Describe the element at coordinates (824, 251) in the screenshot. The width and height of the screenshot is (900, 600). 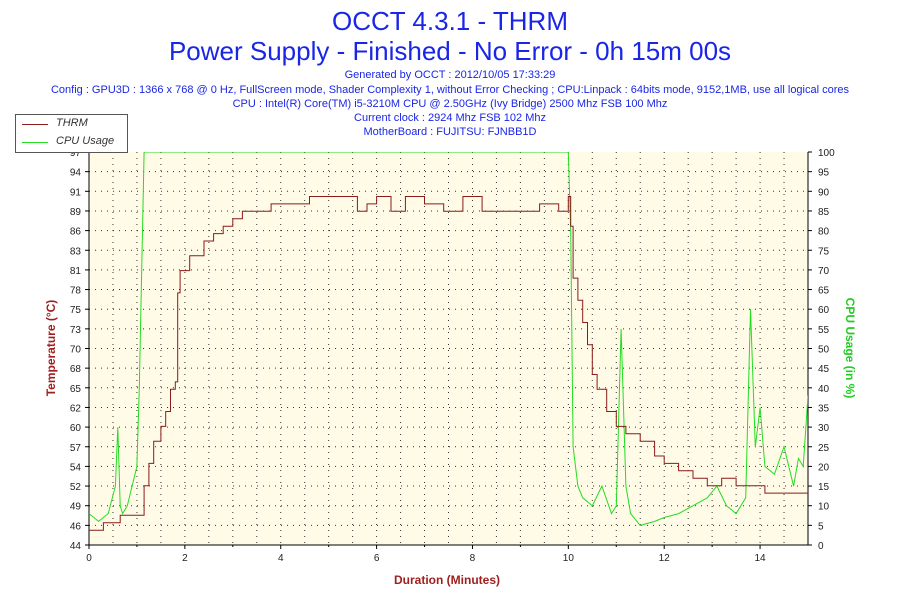
I see `y-right-tick-label: 75` at that location.